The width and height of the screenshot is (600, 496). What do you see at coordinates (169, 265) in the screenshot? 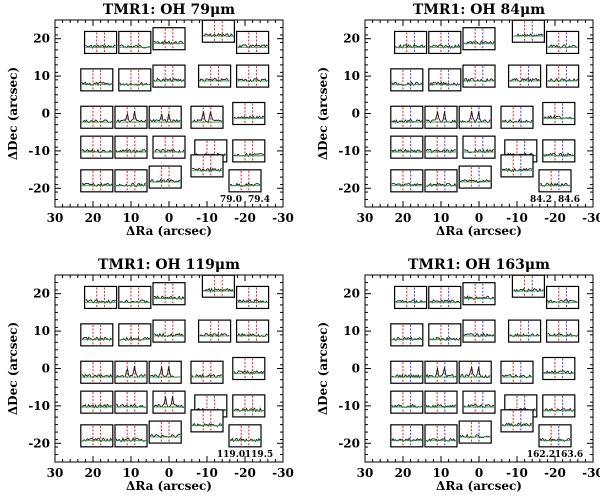
I see `panel-title: TMR1: OH 119μm` at bounding box center [169, 265].